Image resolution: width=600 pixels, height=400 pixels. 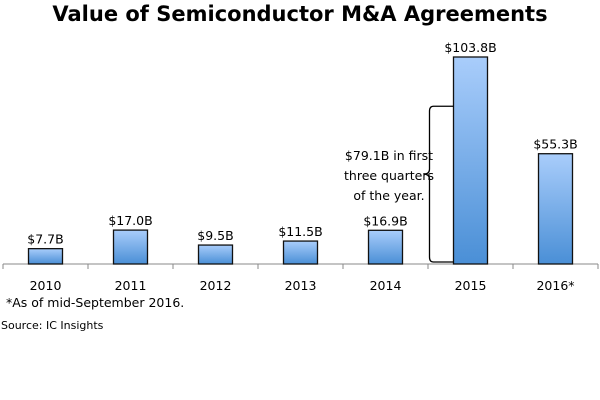 What do you see at coordinates (471, 285) in the screenshot?
I see `x-tick-label: 2015` at bounding box center [471, 285].